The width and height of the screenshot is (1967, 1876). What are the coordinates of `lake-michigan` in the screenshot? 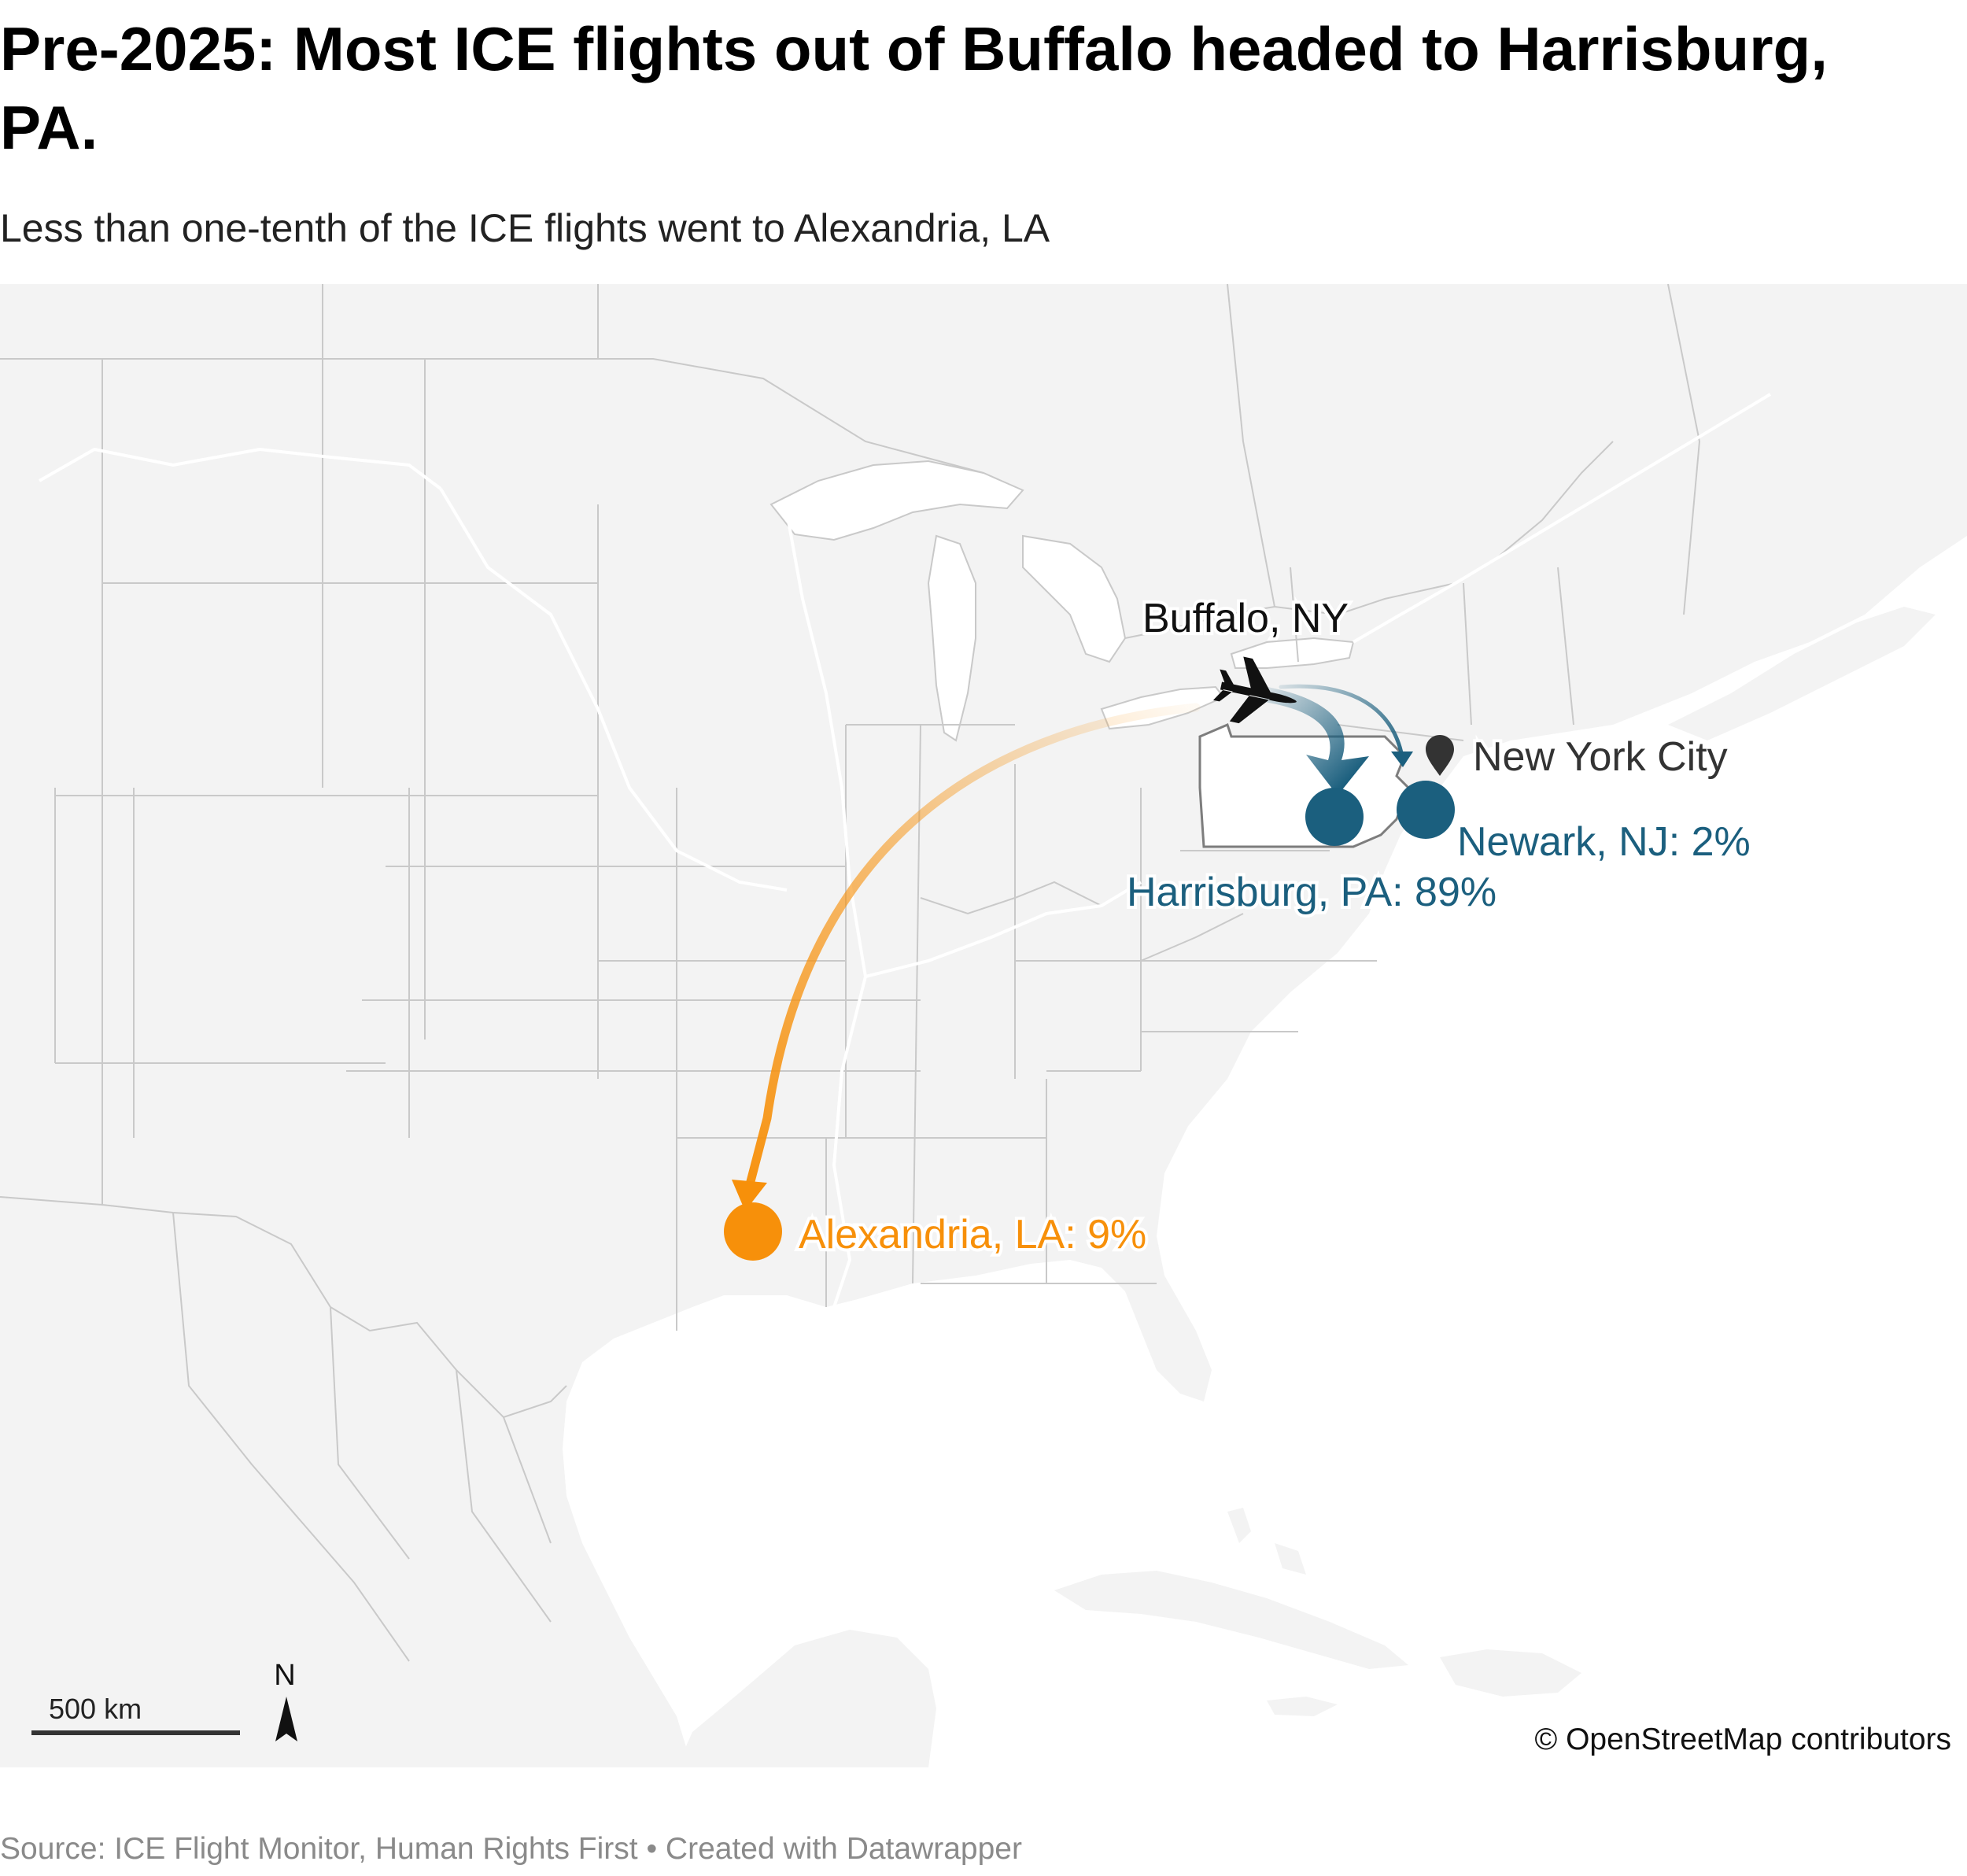 It's located at (951, 638).